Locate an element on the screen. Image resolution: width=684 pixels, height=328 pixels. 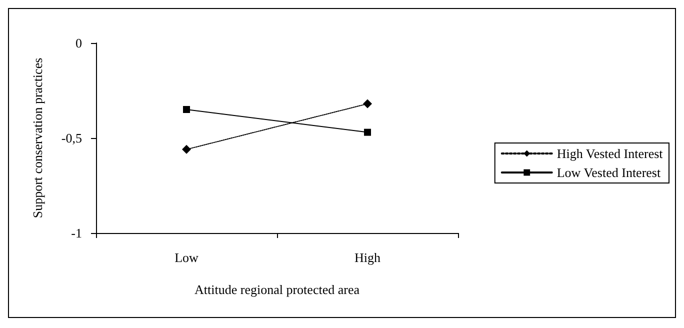
legend-label: Low Vested Interest is located at coordinates (608, 172).